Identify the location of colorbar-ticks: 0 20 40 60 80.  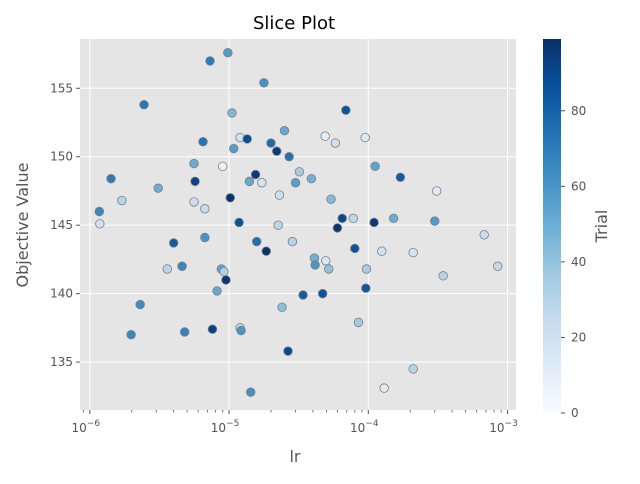
(573, 262).